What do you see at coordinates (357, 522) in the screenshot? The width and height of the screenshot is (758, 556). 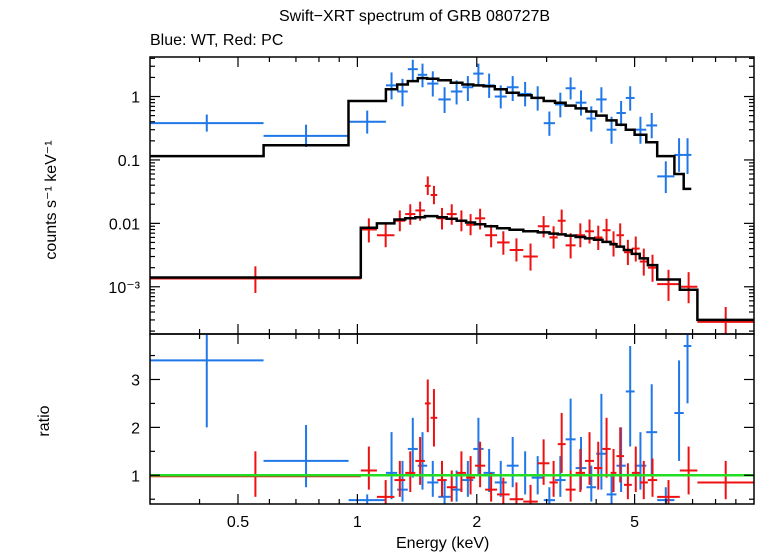 I see `x-tick-label: 1` at bounding box center [357, 522].